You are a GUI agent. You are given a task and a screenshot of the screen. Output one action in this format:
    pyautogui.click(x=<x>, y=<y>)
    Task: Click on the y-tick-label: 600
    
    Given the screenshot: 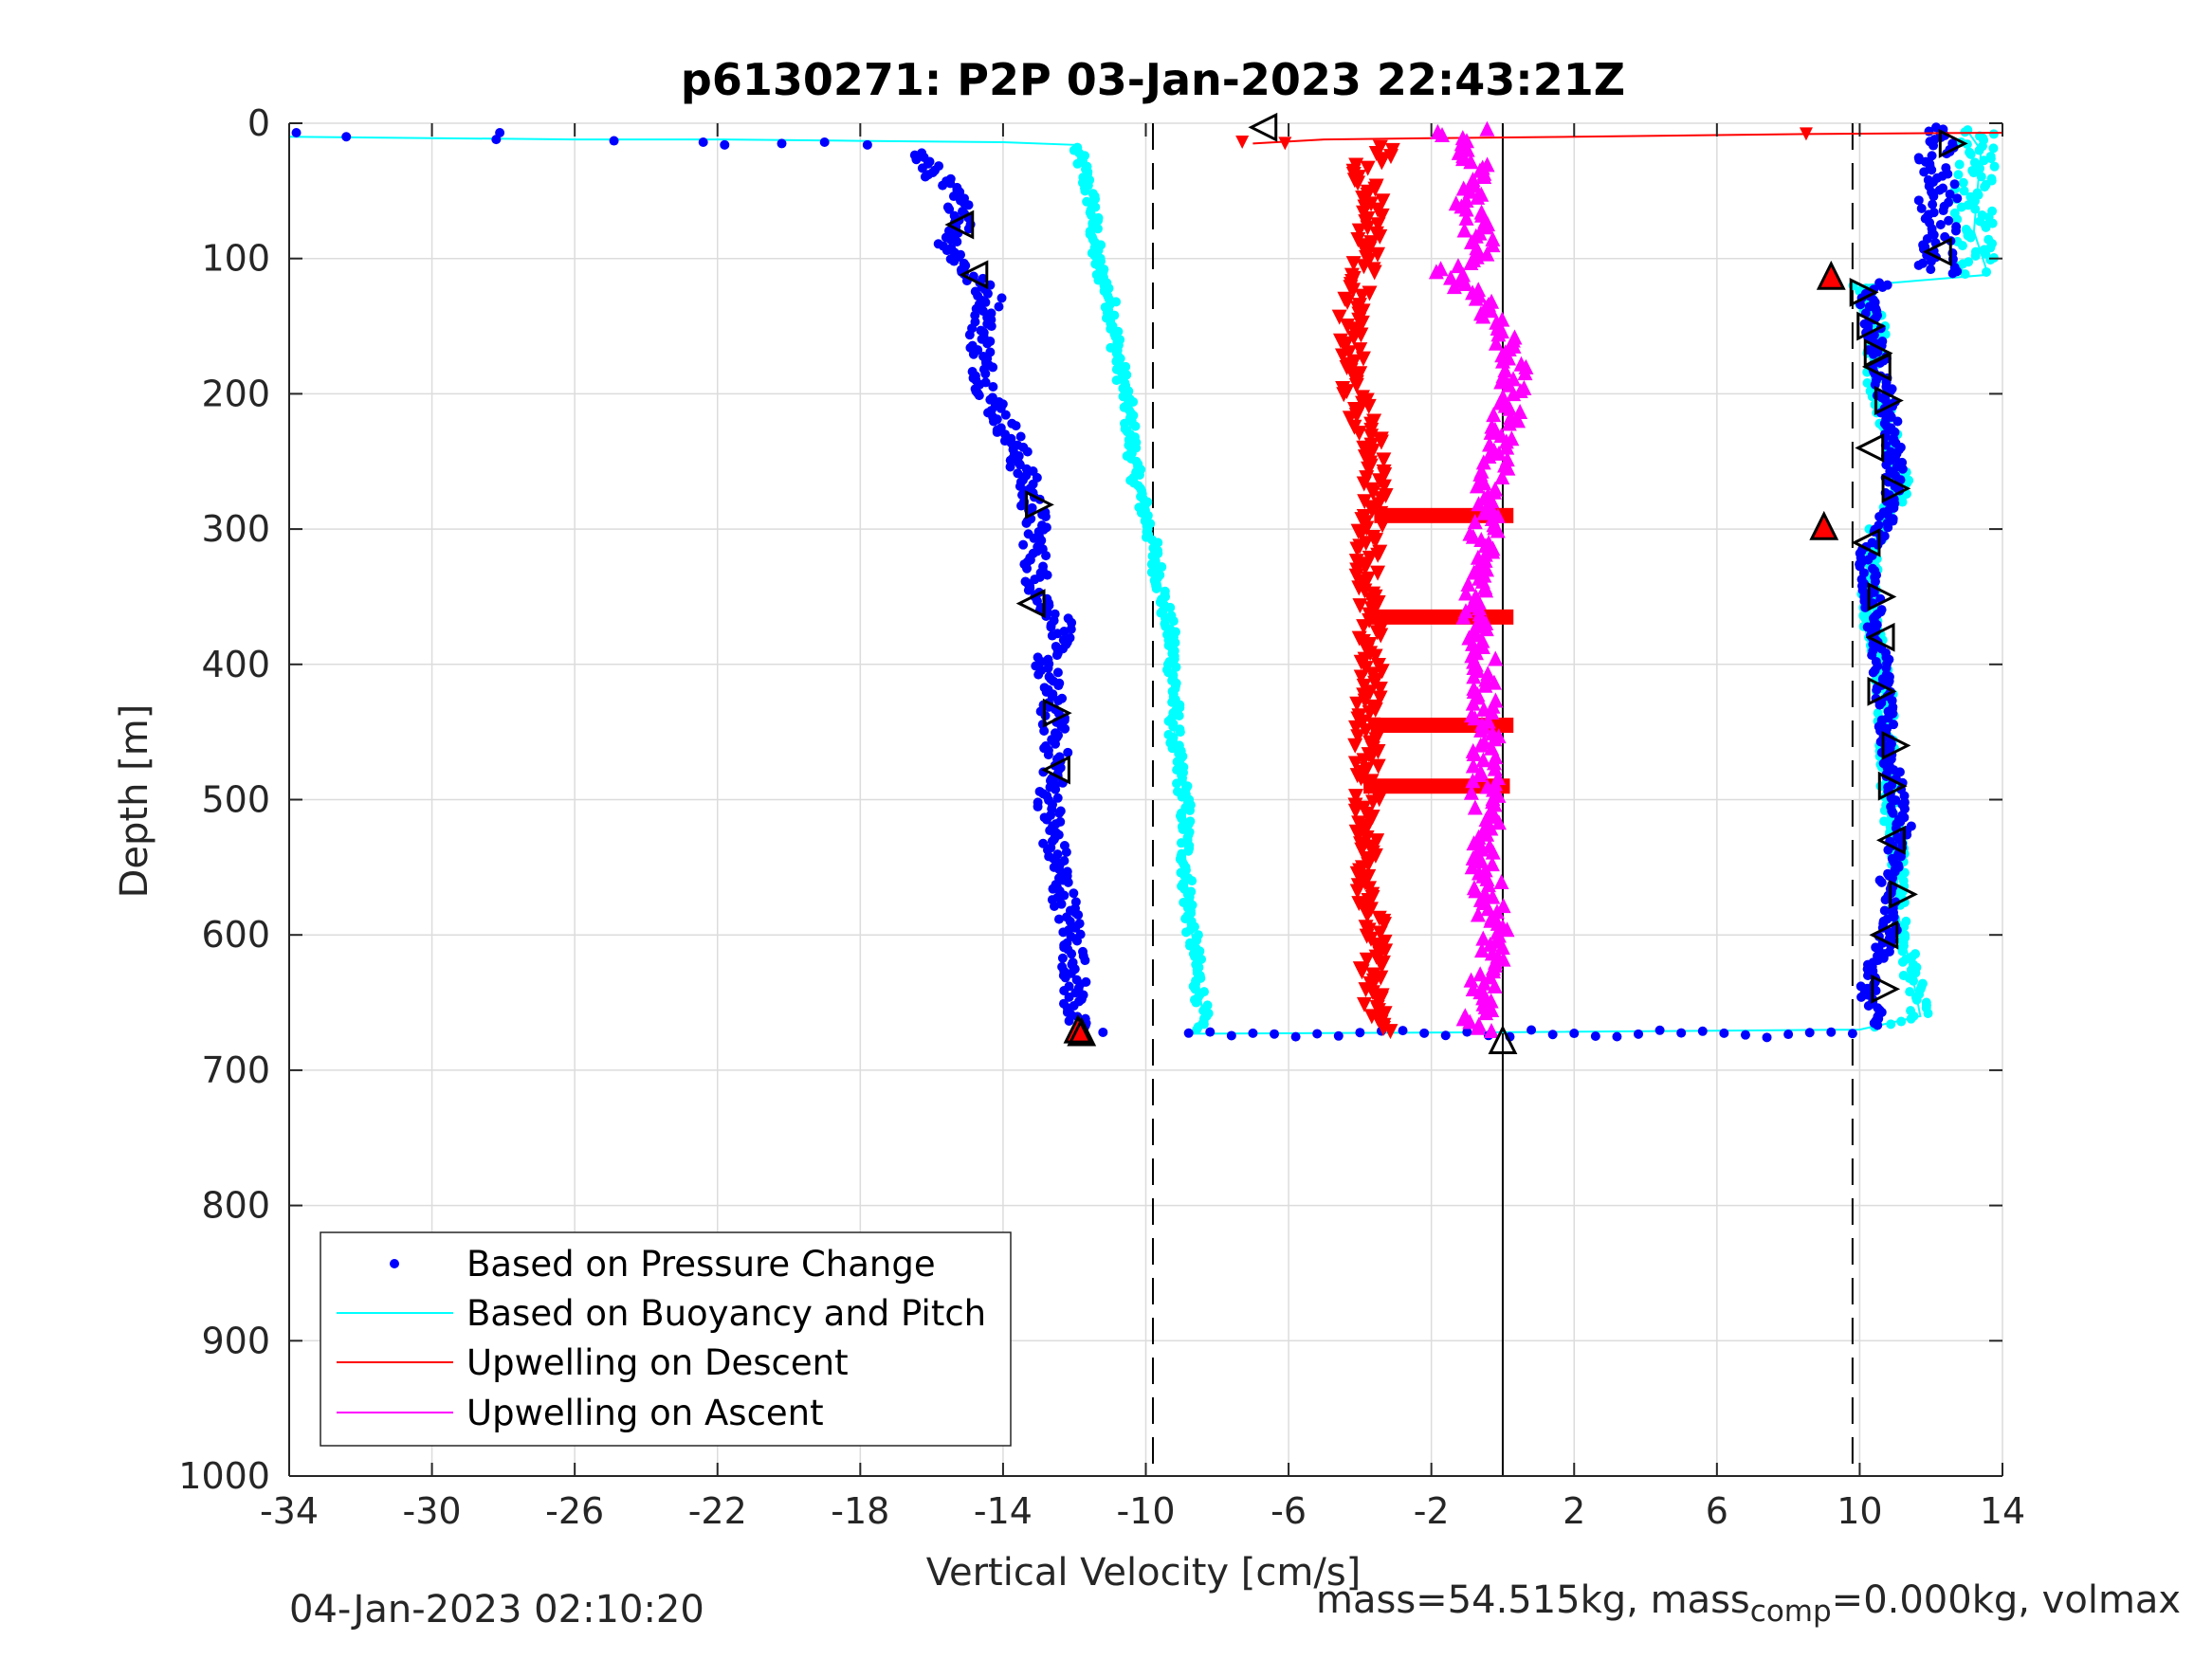 What is the action you would take?
    pyautogui.click(x=235, y=935)
    